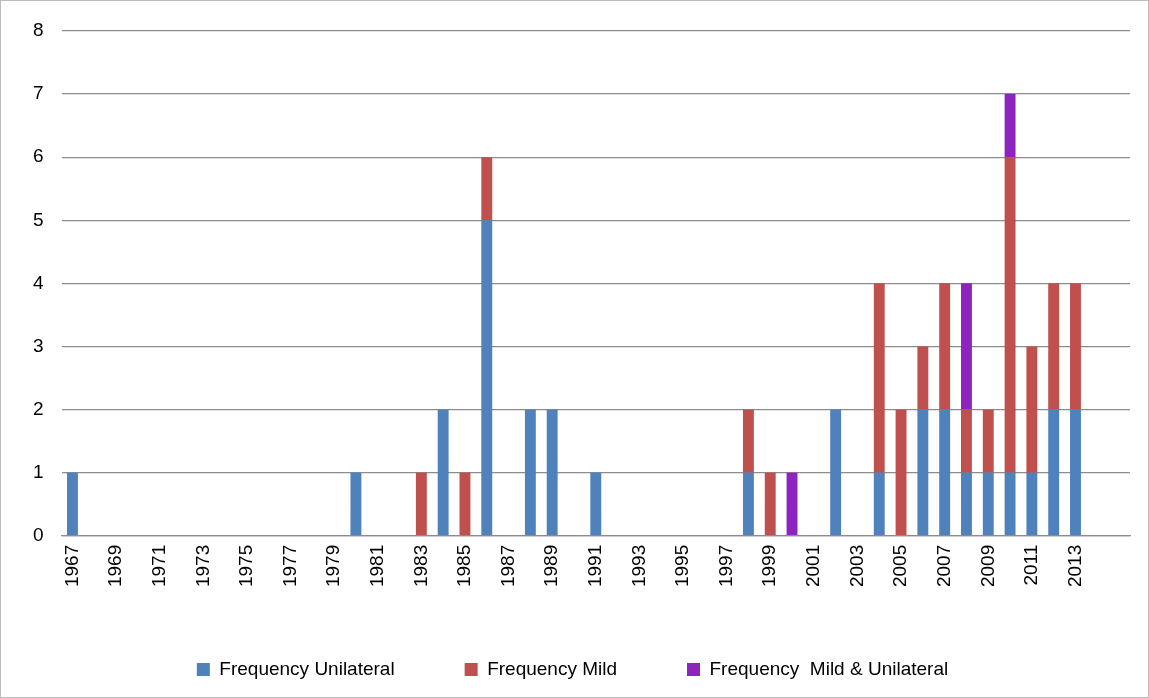 The height and width of the screenshot is (698, 1149). Describe the element at coordinates (38, 93) in the screenshot. I see `y-tick-label: 7` at that location.